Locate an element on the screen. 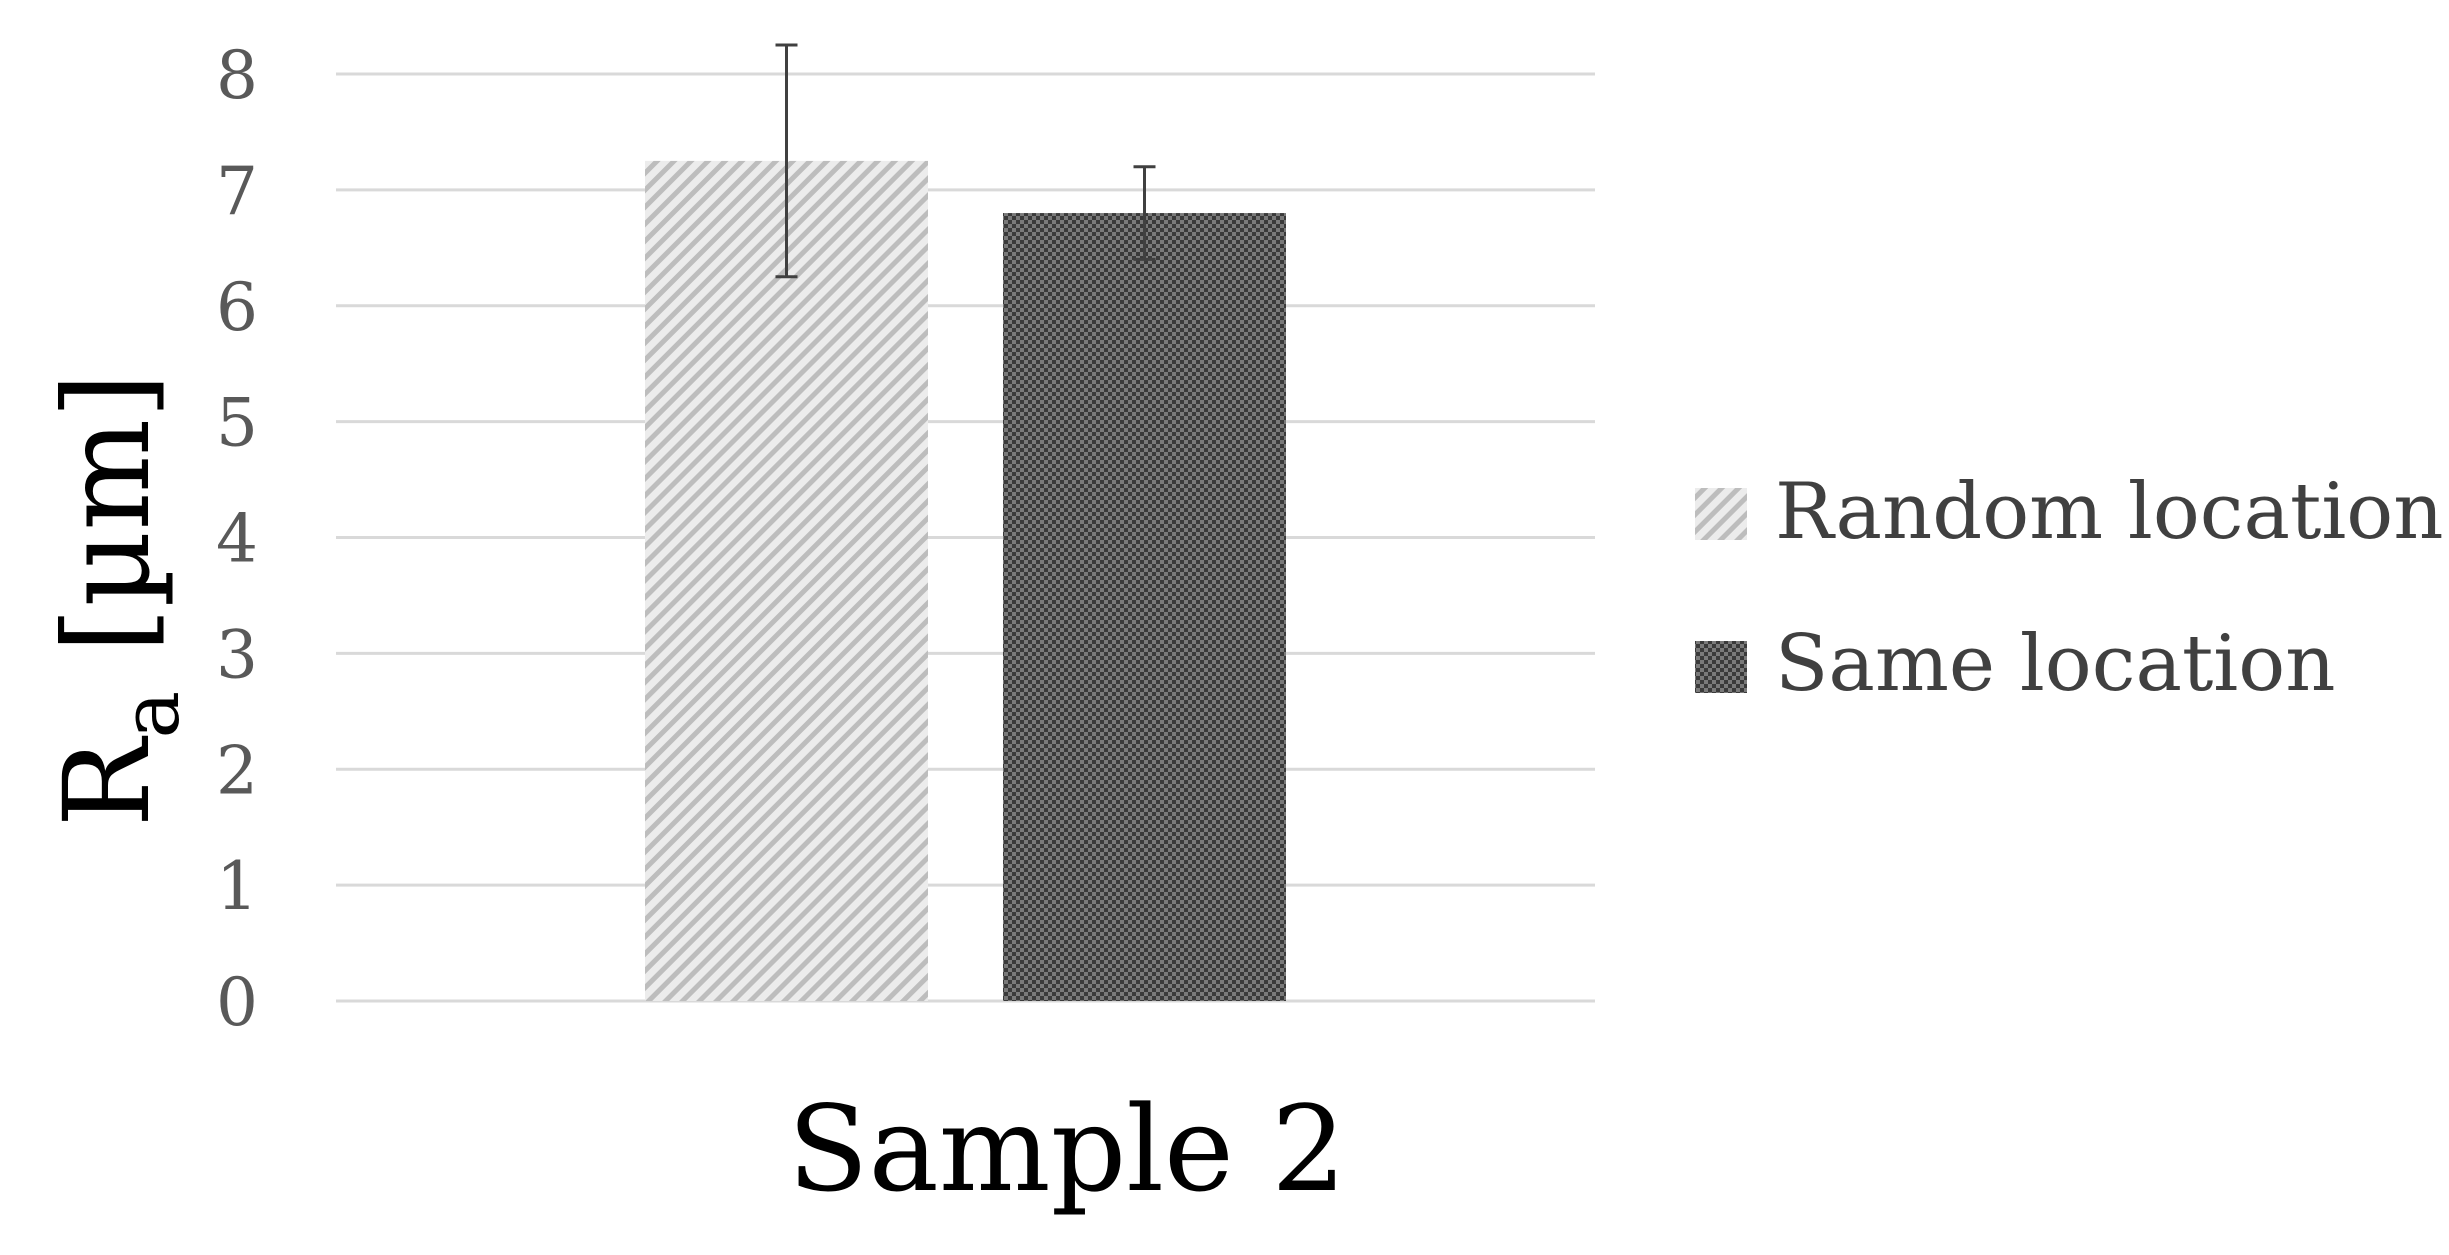 This screenshot has height=1255, width=2449. y-axis-title-subscript: a is located at coordinates (150, 715).